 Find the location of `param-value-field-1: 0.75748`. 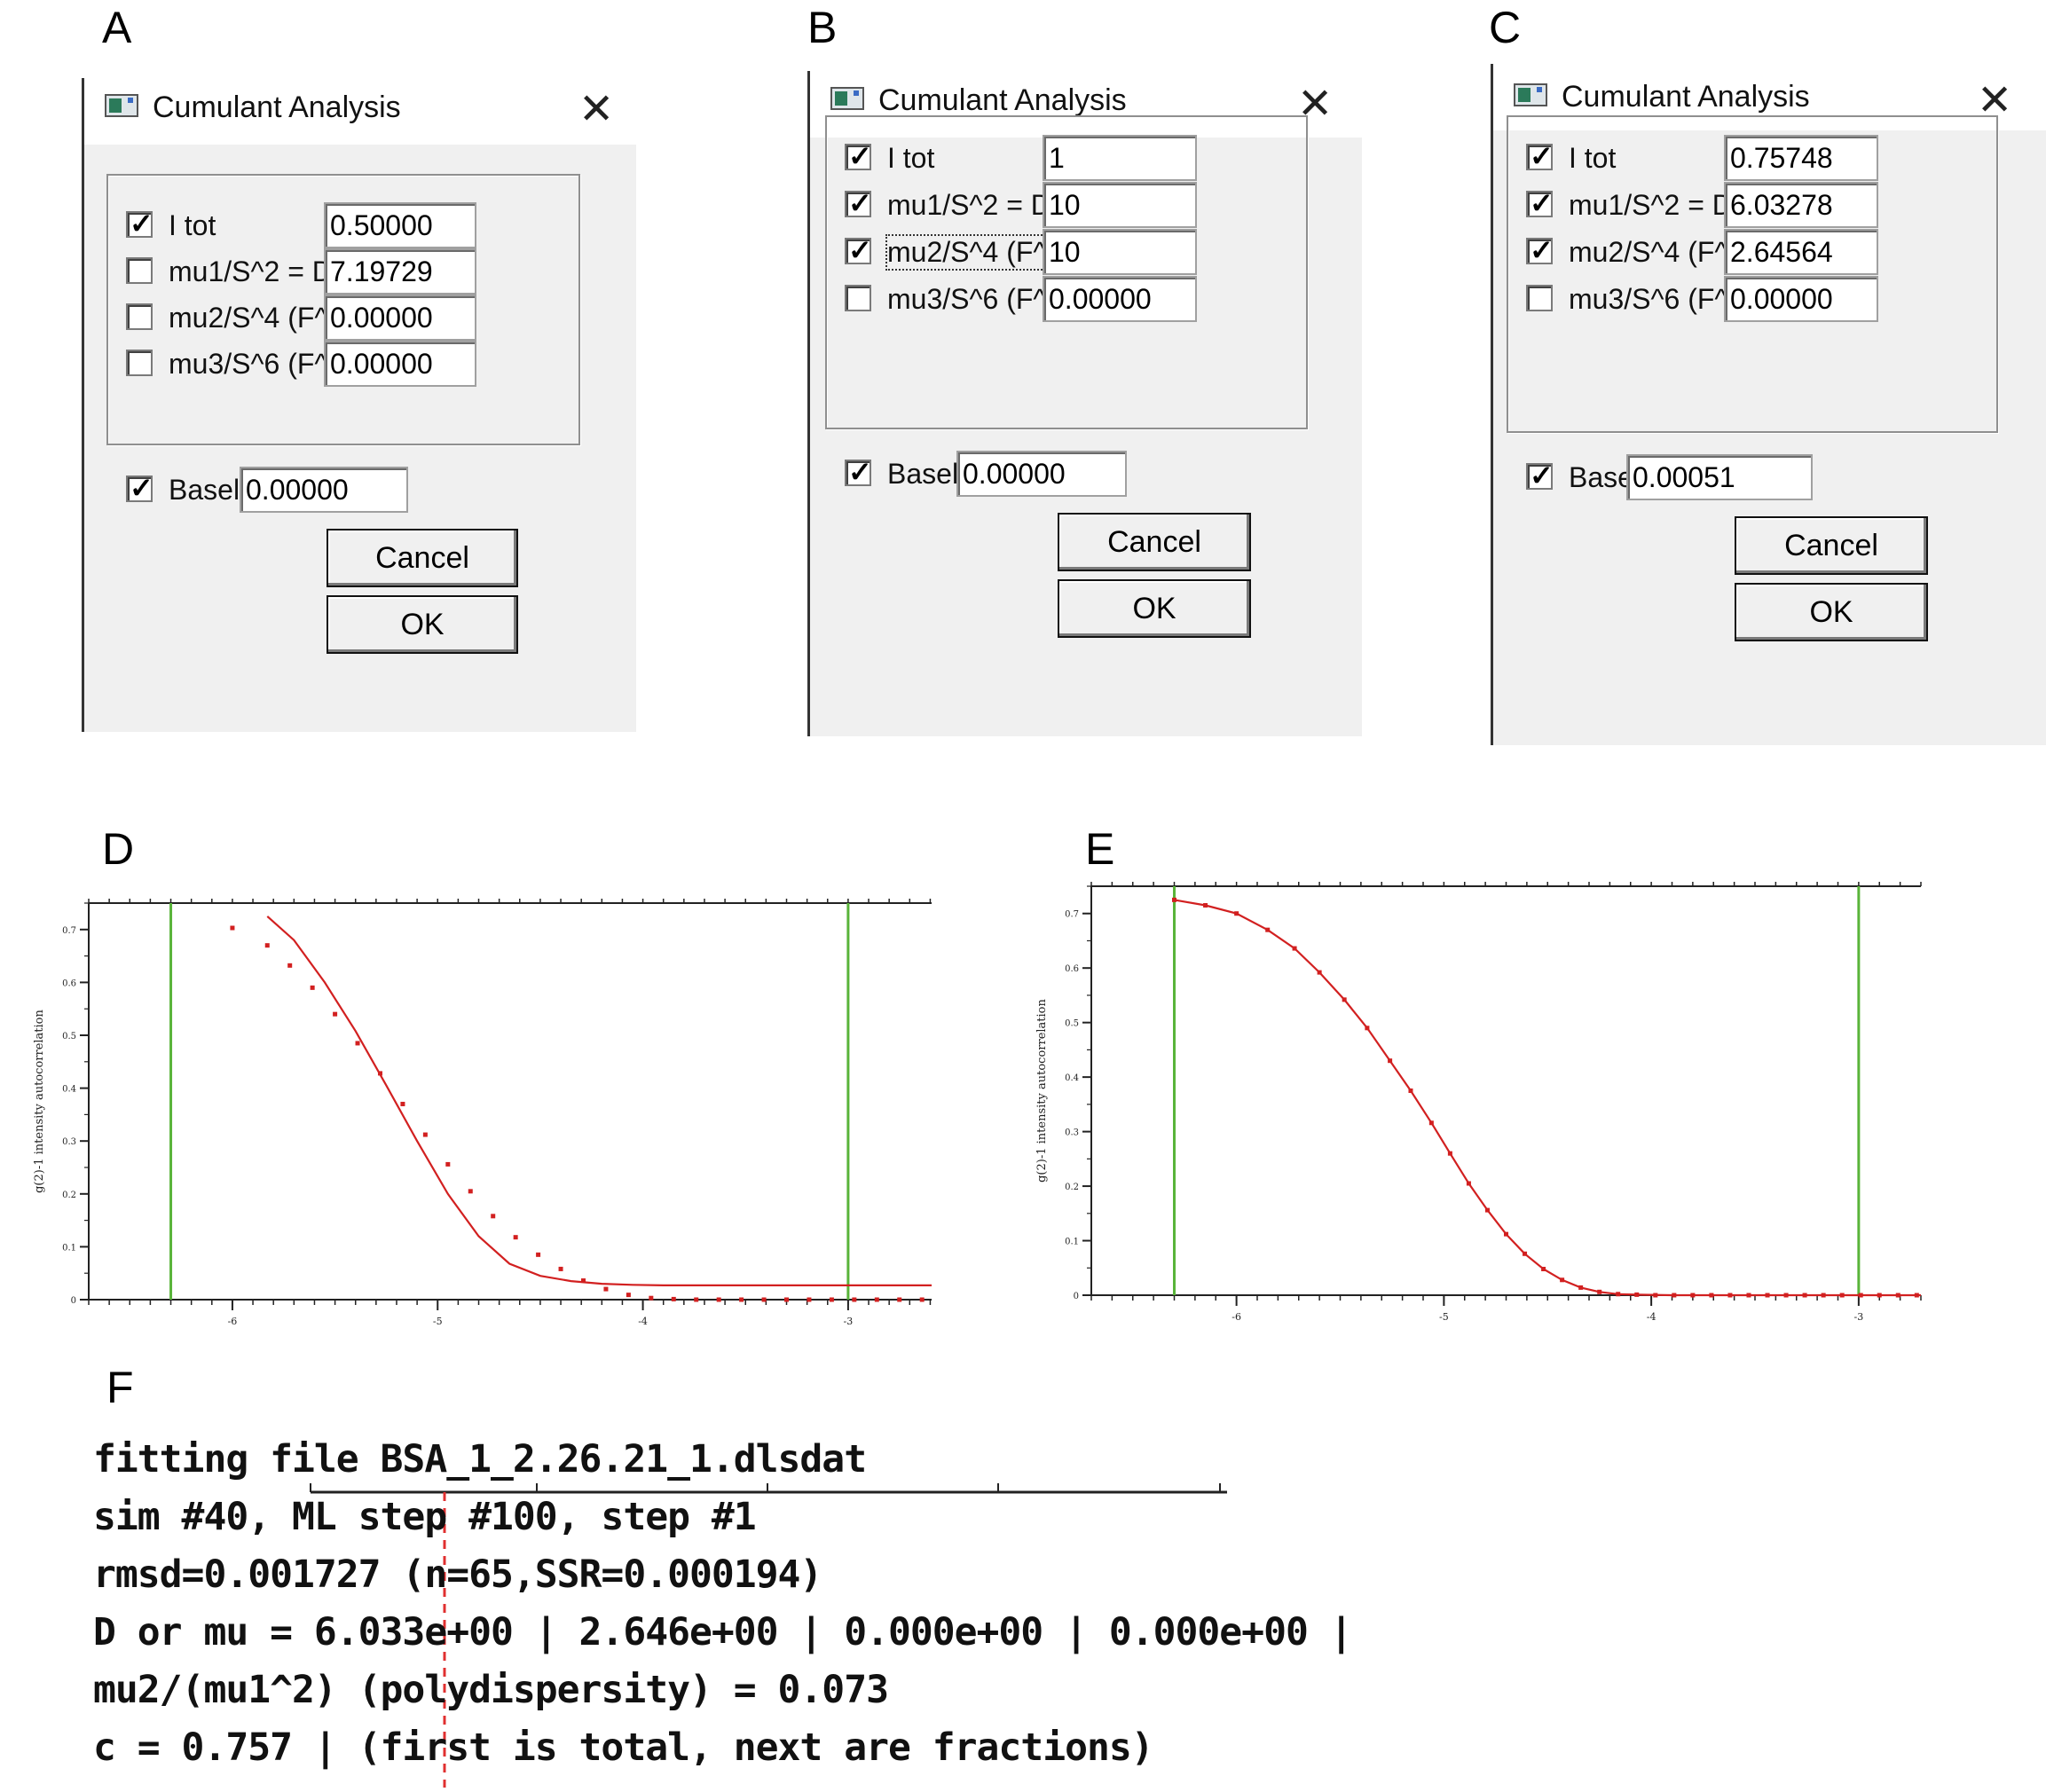

param-value-field-1: 0.75748 is located at coordinates (1801, 158).